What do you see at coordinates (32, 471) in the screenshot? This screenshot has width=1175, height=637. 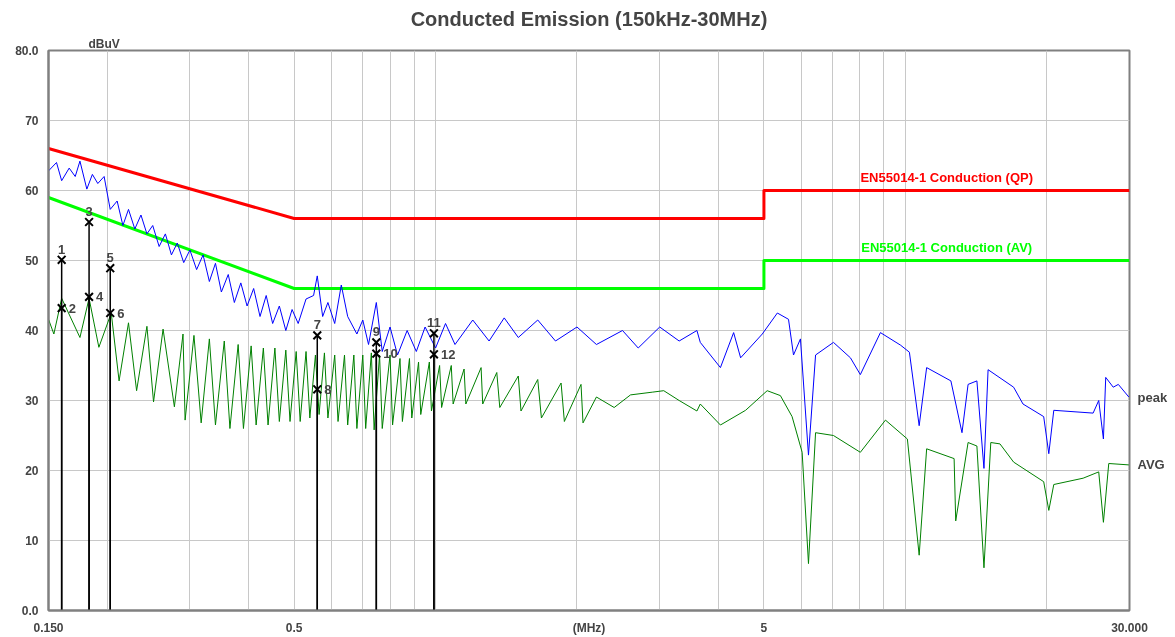 I see `y-tick-label: 20` at bounding box center [32, 471].